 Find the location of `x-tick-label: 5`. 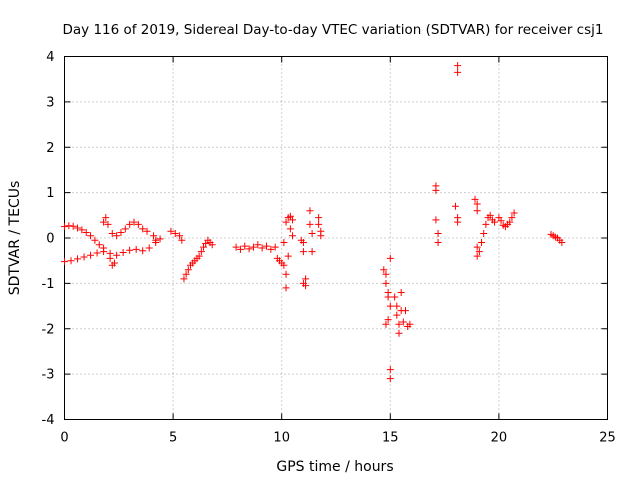

x-tick-label: 5 is located at coordinates (173, 438).